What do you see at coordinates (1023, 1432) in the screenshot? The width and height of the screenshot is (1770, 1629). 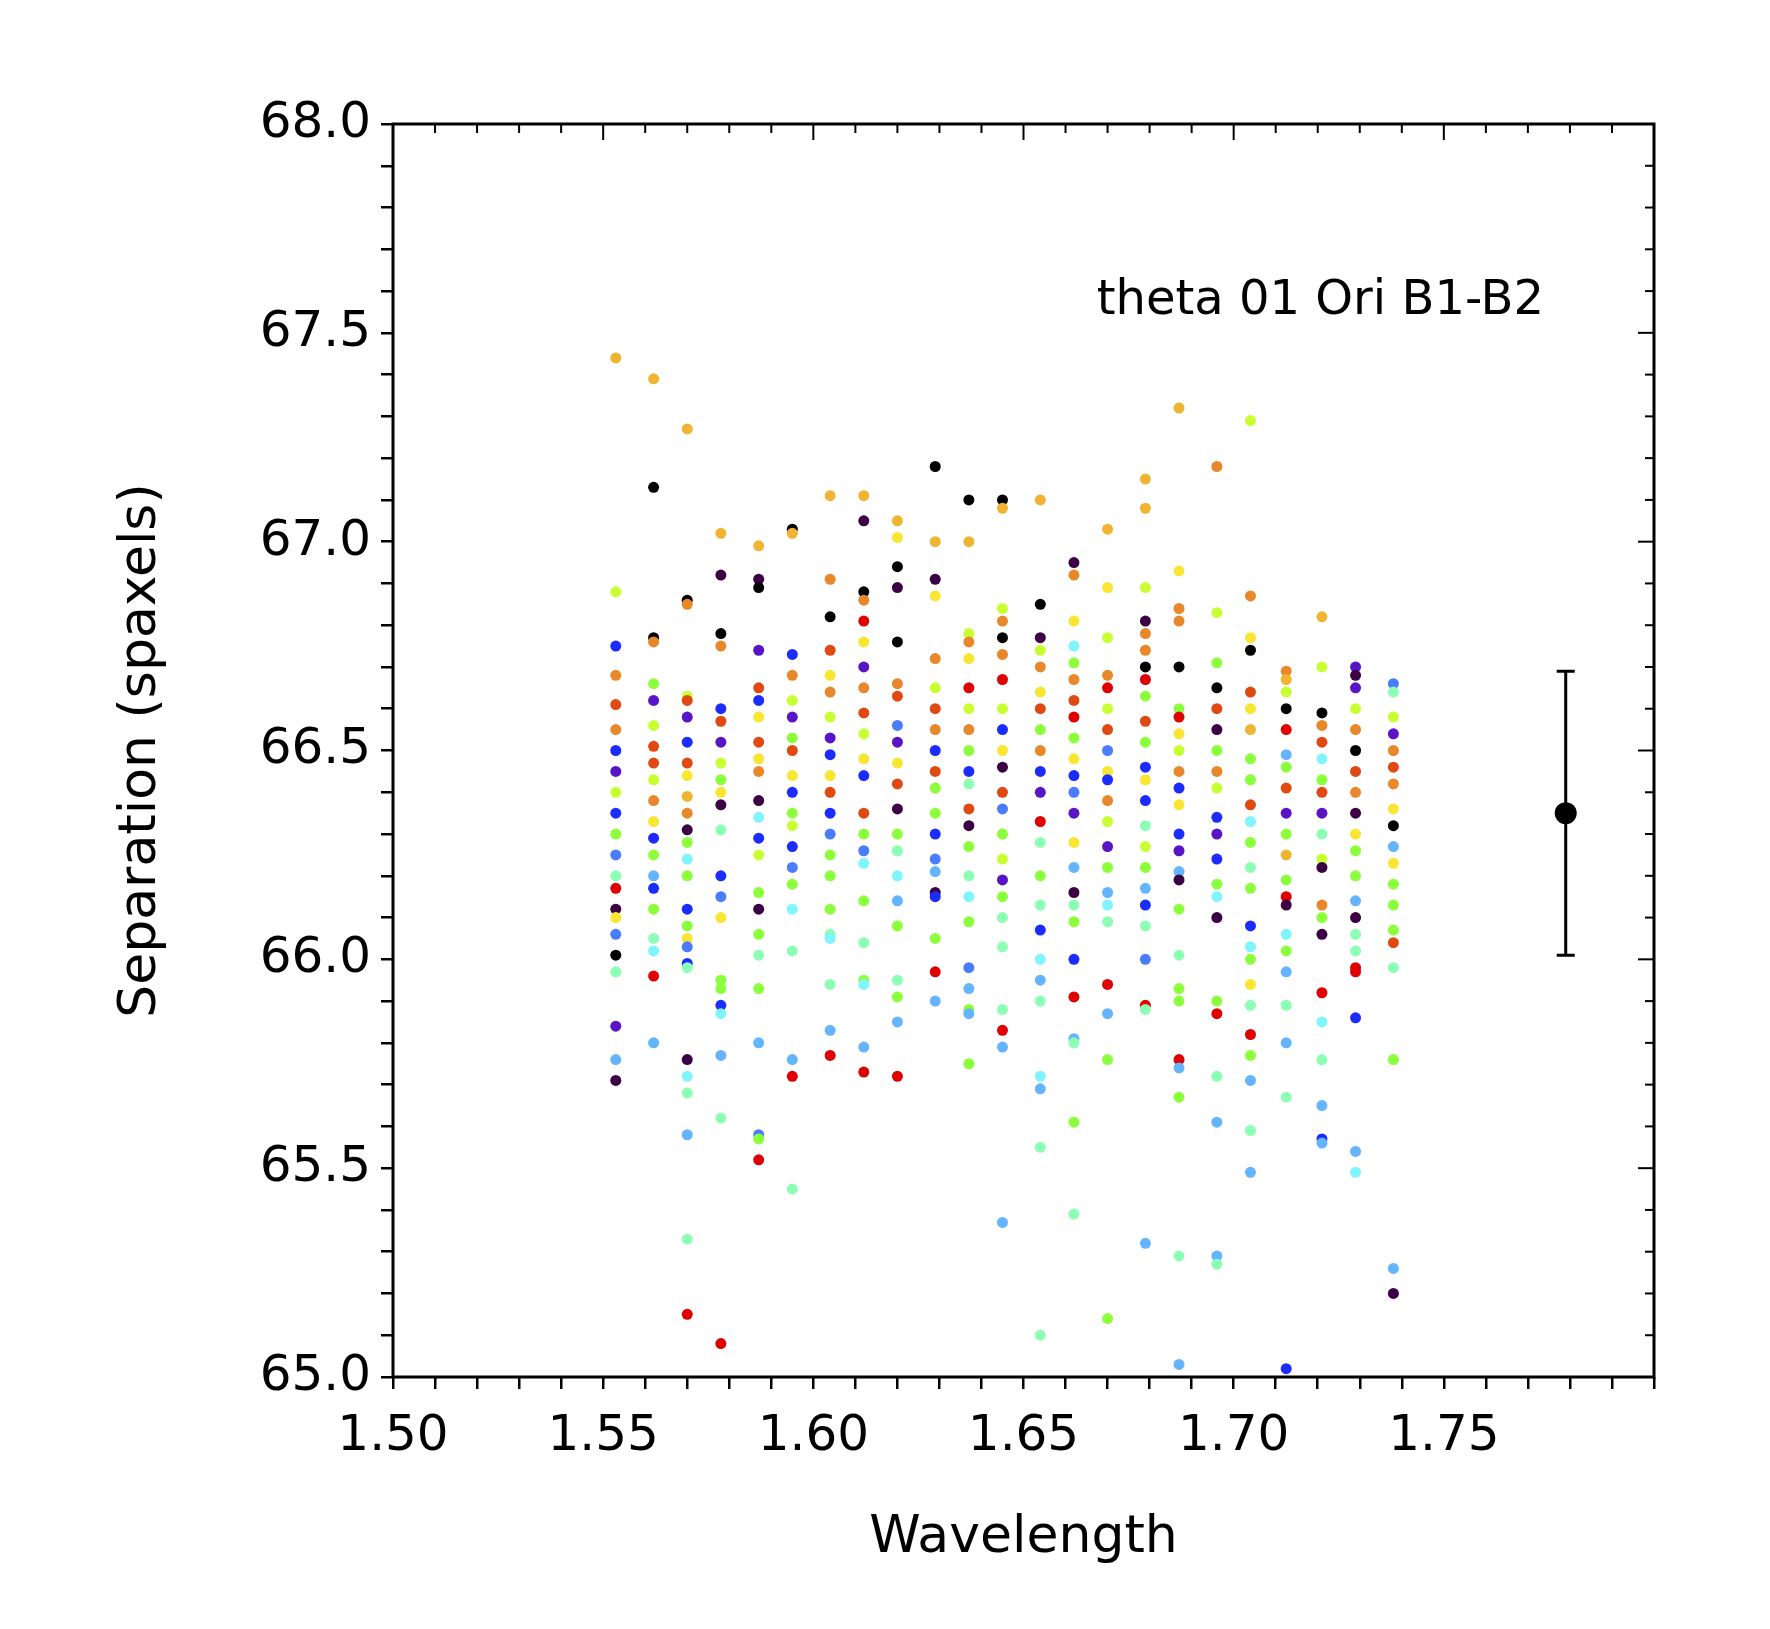 I see `x-tick-label: 1.65` at bounding box center [1023, 1432].